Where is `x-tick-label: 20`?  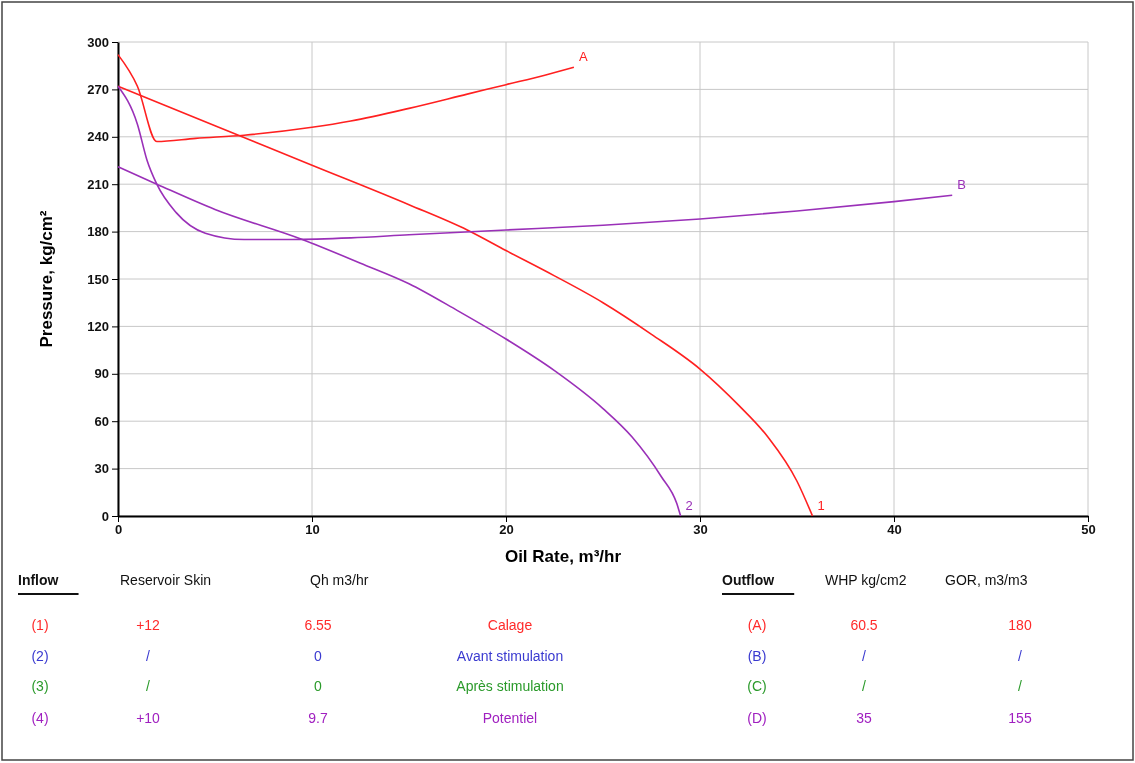 x-tick-label: 20 is located at coordinates (506, 530).